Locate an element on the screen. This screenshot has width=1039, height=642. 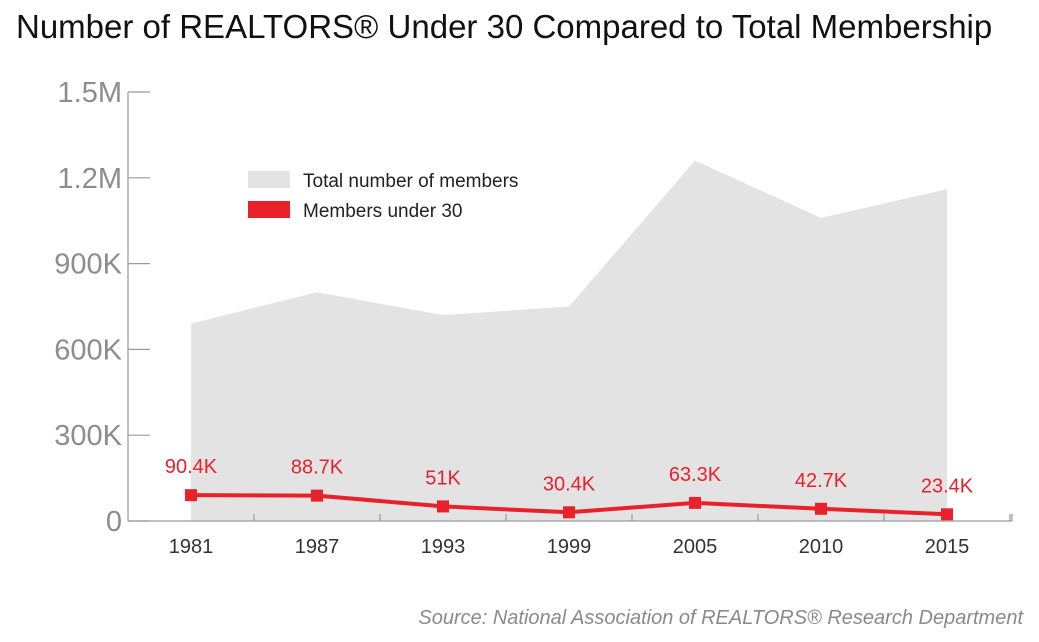
data-label: 30.4K is located at coordinates (569, 484).